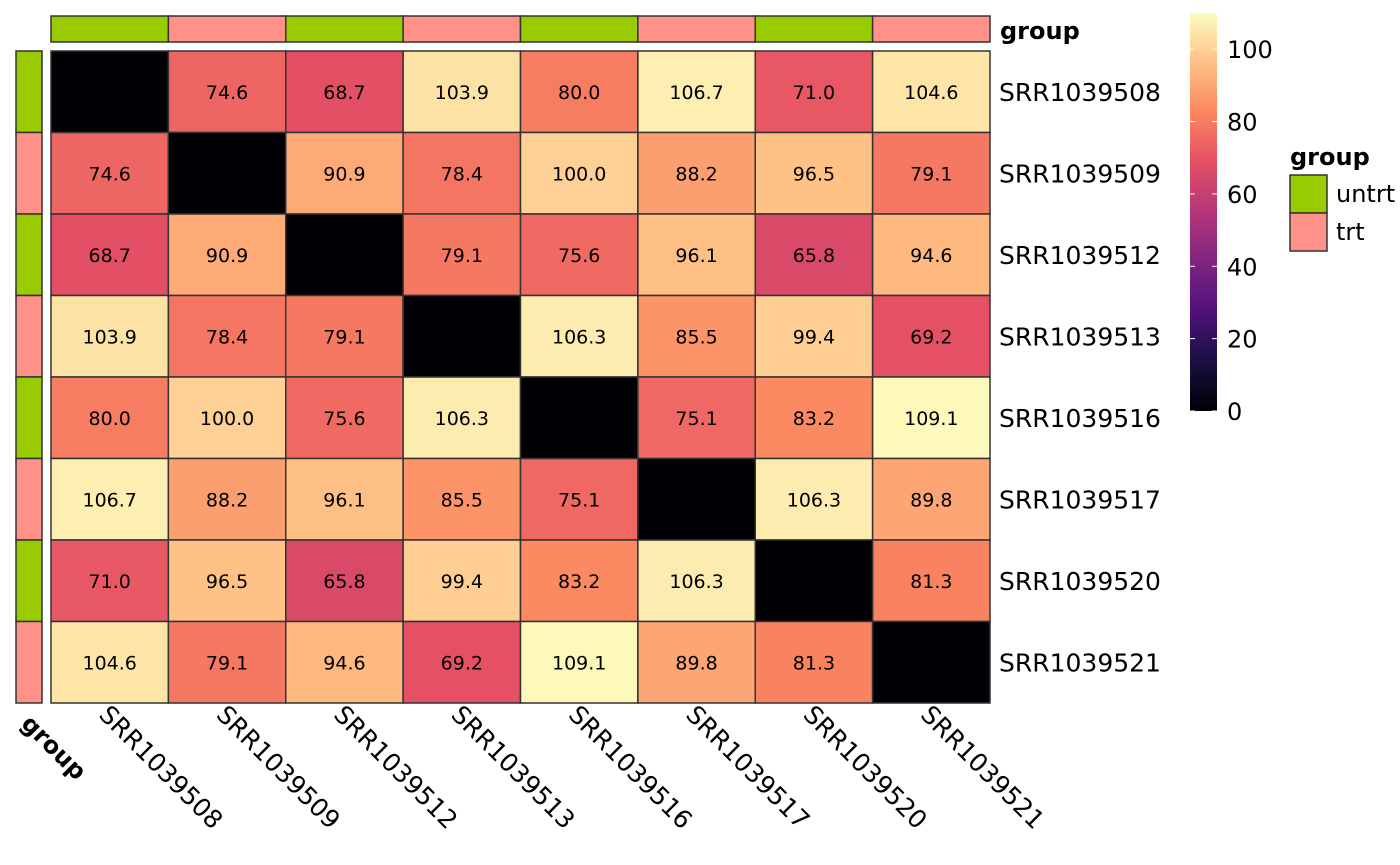  What do you see at coordinates (1080, 662) in the screenshot?
I see `row-label: SRR1039521` at bounding box center [1080, 662].